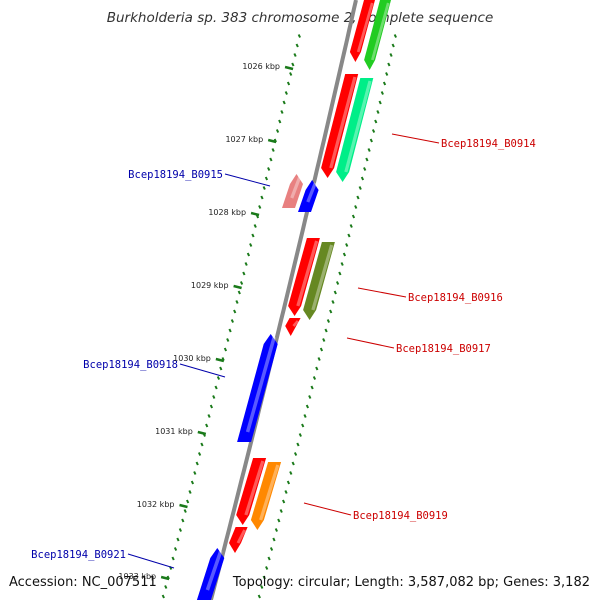 This screenshot has height=600, width=600. I want to click on gene-b0914-green-shade, so click(358, 126).